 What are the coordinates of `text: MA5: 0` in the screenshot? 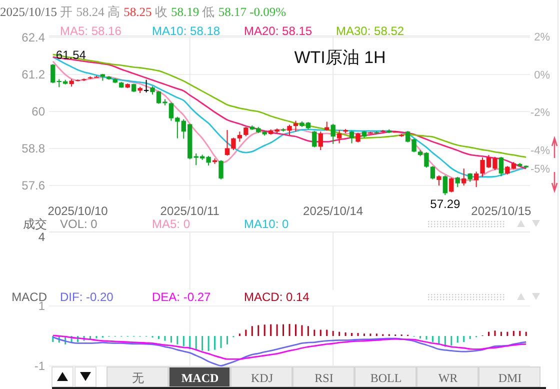 It's located at (171, 224).